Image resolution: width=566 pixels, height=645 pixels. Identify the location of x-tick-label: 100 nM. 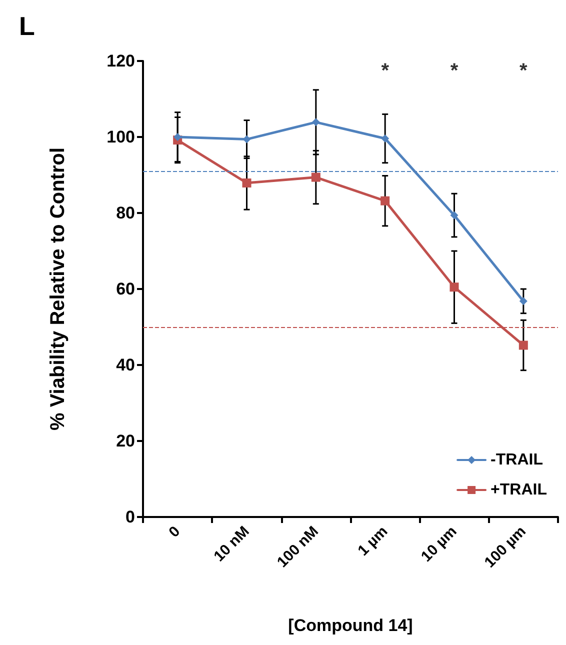
(298, 546).